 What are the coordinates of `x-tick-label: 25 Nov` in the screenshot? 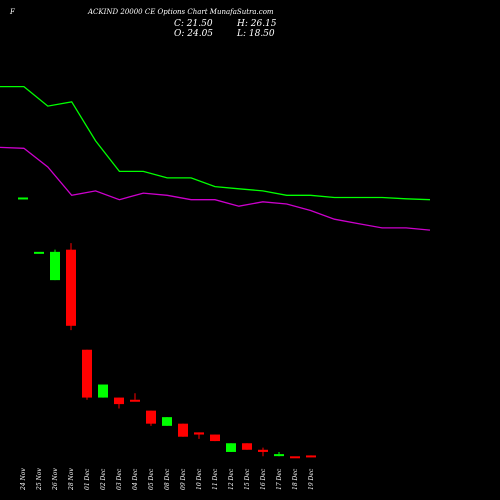 It's located at (39, 479).